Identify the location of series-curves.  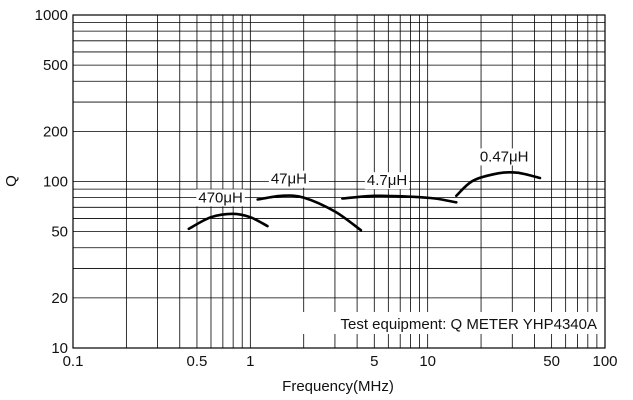
(364, 201).